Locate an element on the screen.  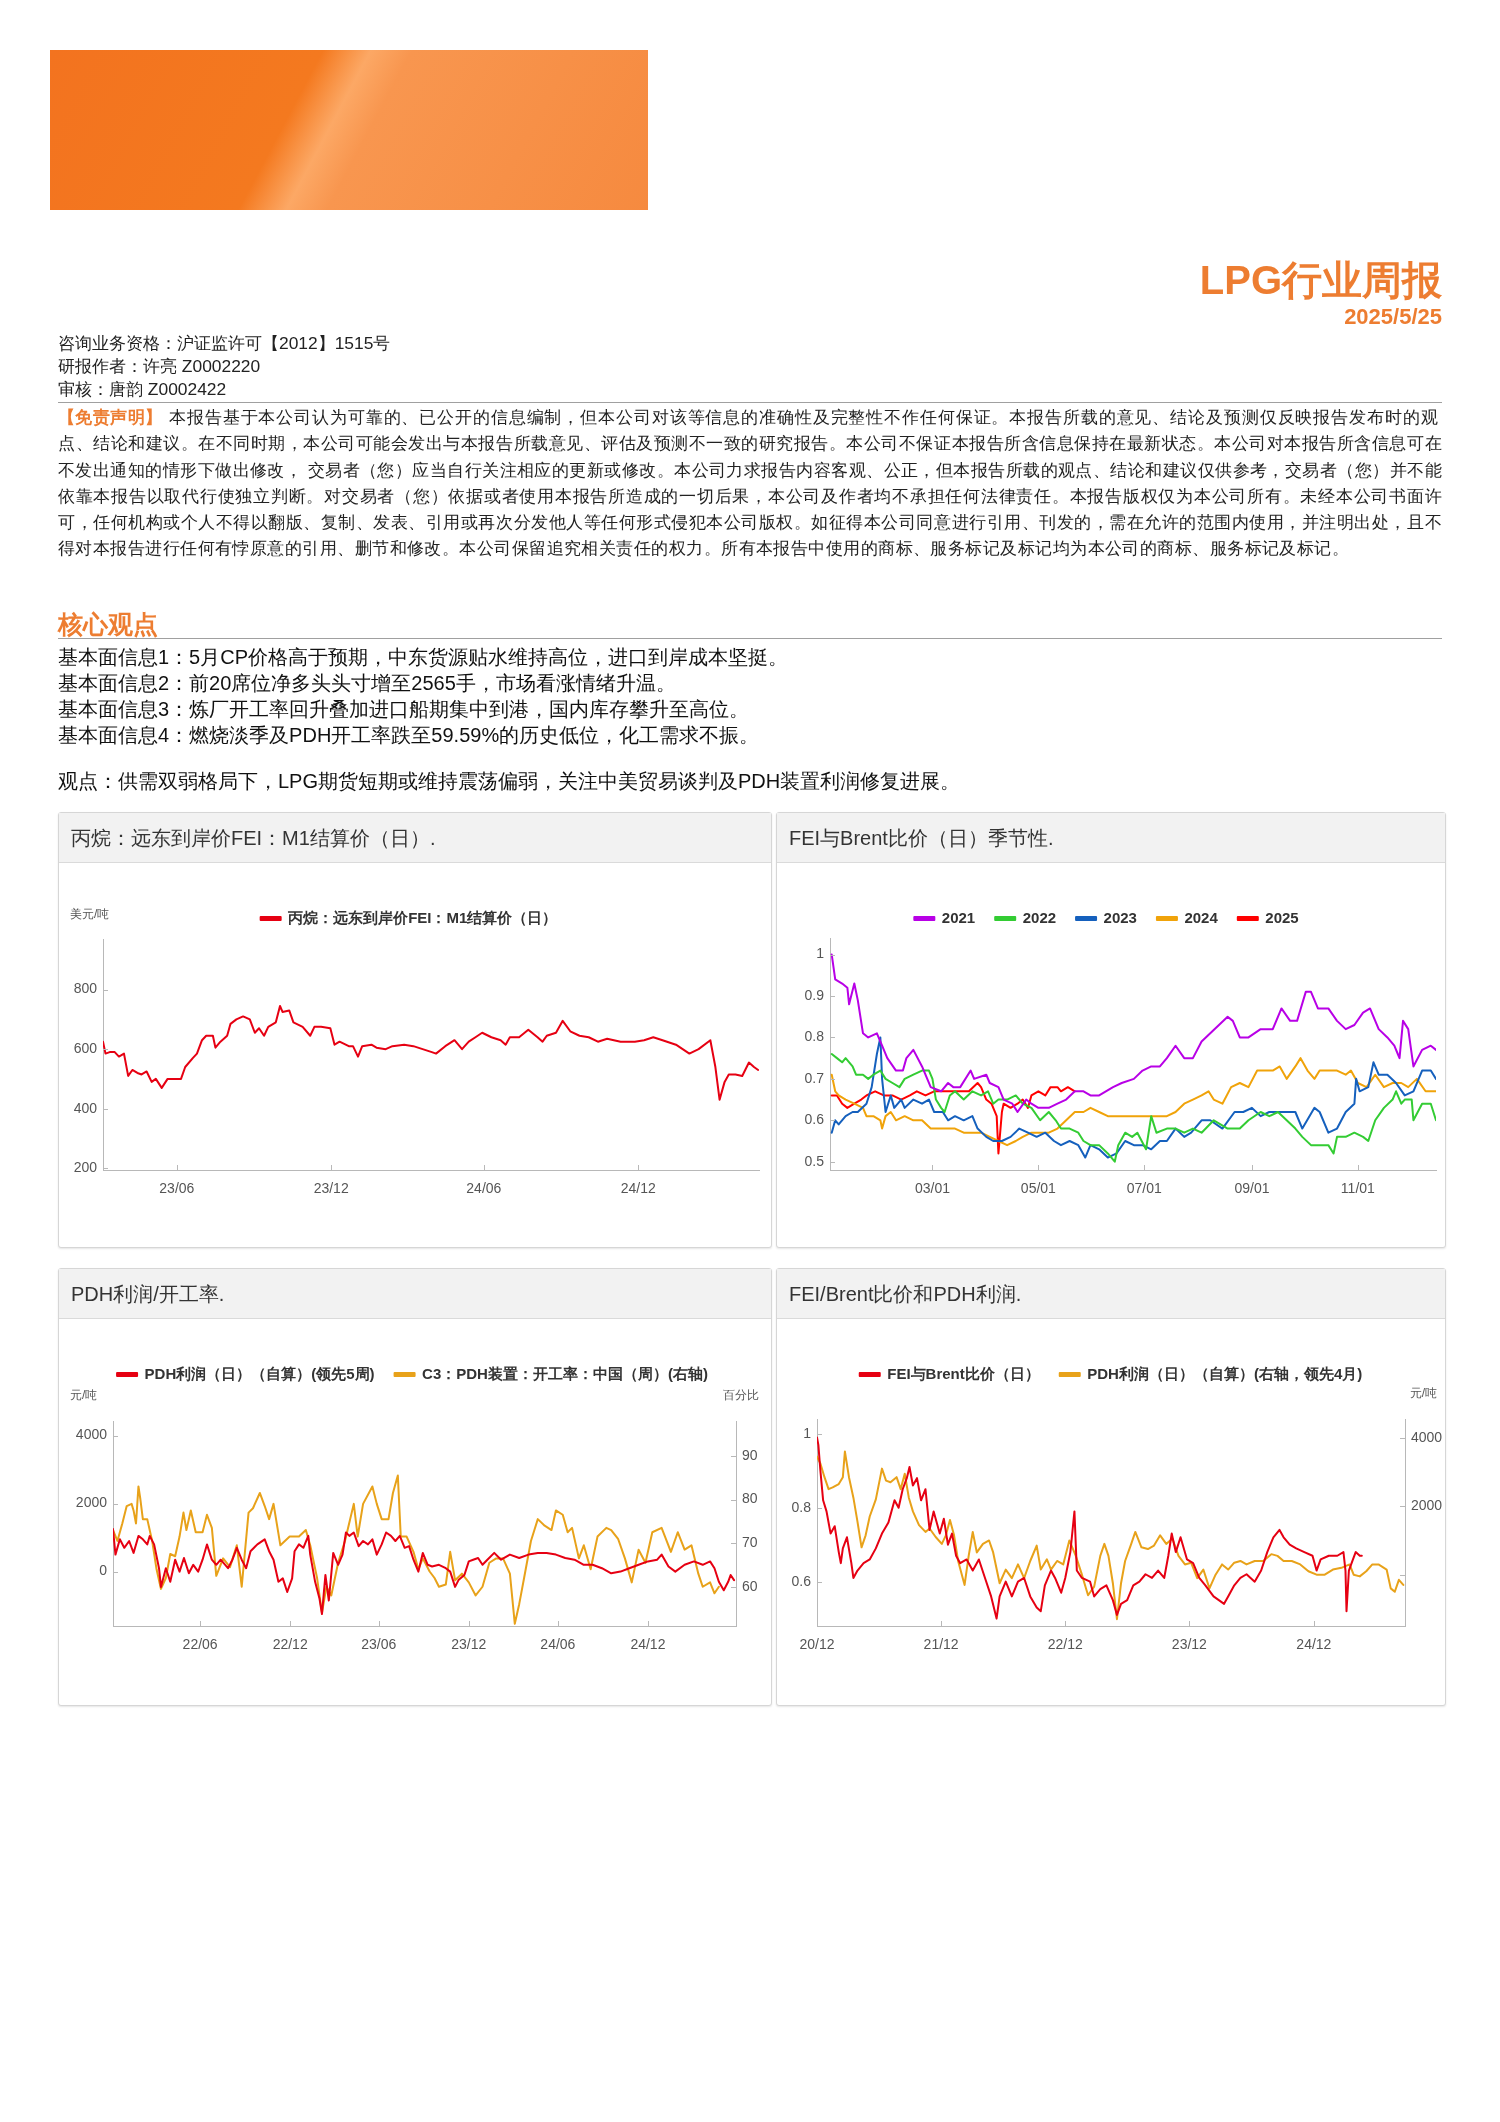
y2-tick-label: 90 is located at coordinates (750, 1454).